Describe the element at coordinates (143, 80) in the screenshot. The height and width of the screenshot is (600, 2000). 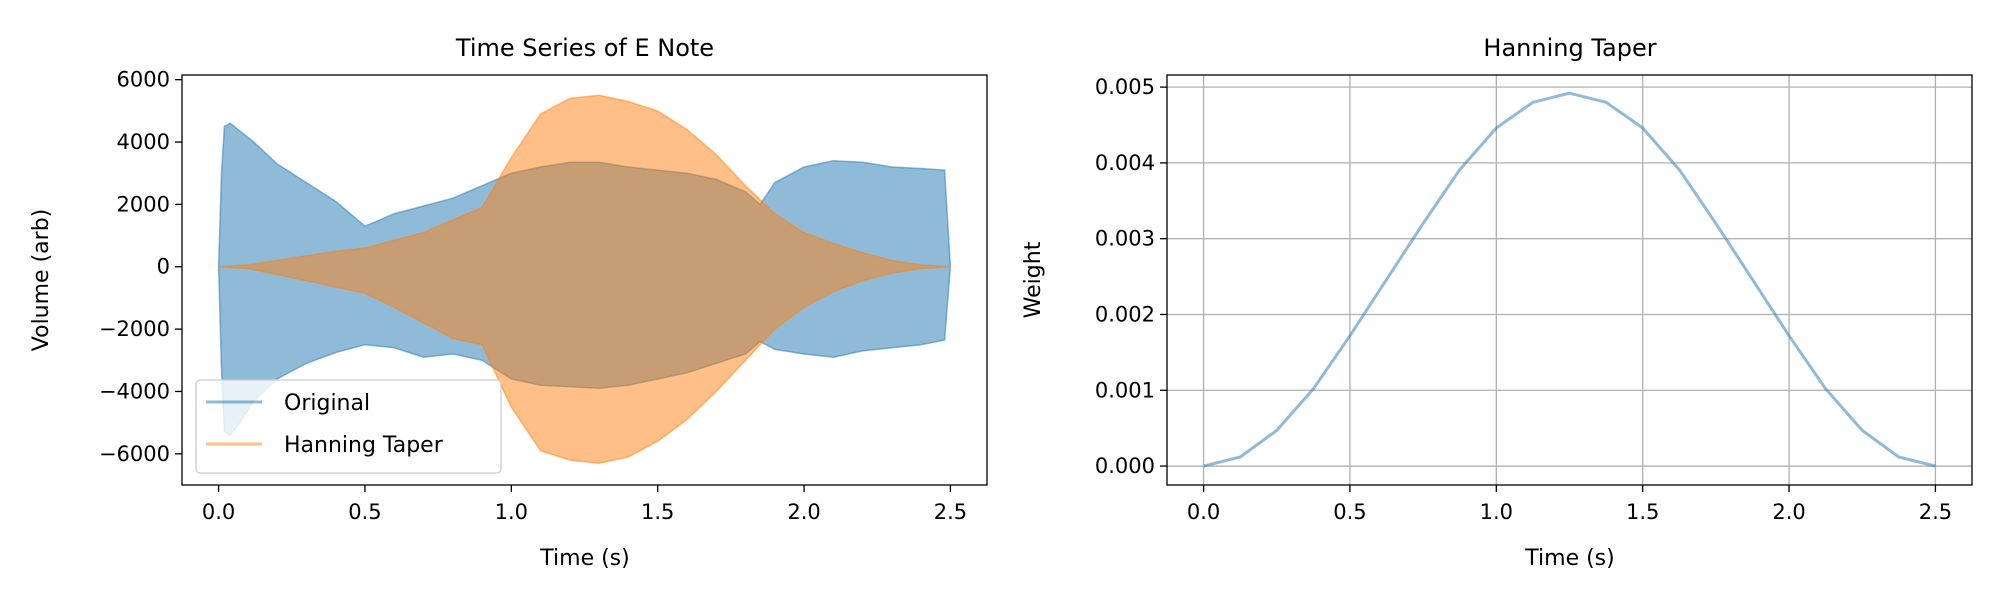
I see `y-tick-label: 6000` at that location.